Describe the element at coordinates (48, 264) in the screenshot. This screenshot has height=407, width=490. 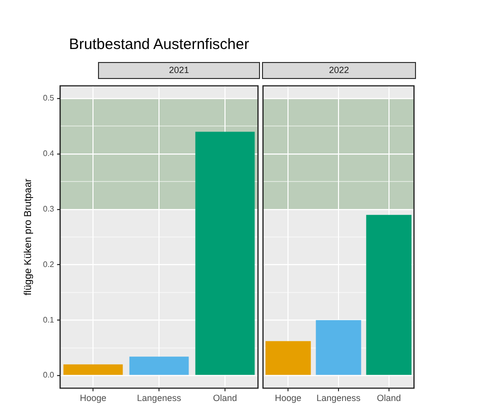
I see `y-tick-label: 0.2` at that location.